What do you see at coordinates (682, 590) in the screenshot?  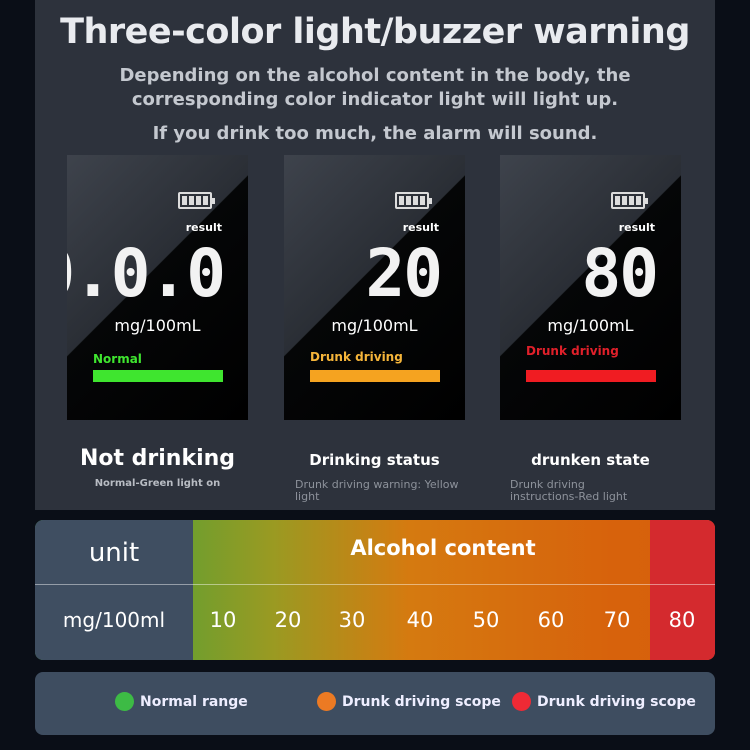 I see `red-zone` at bounding box center [682, 590].